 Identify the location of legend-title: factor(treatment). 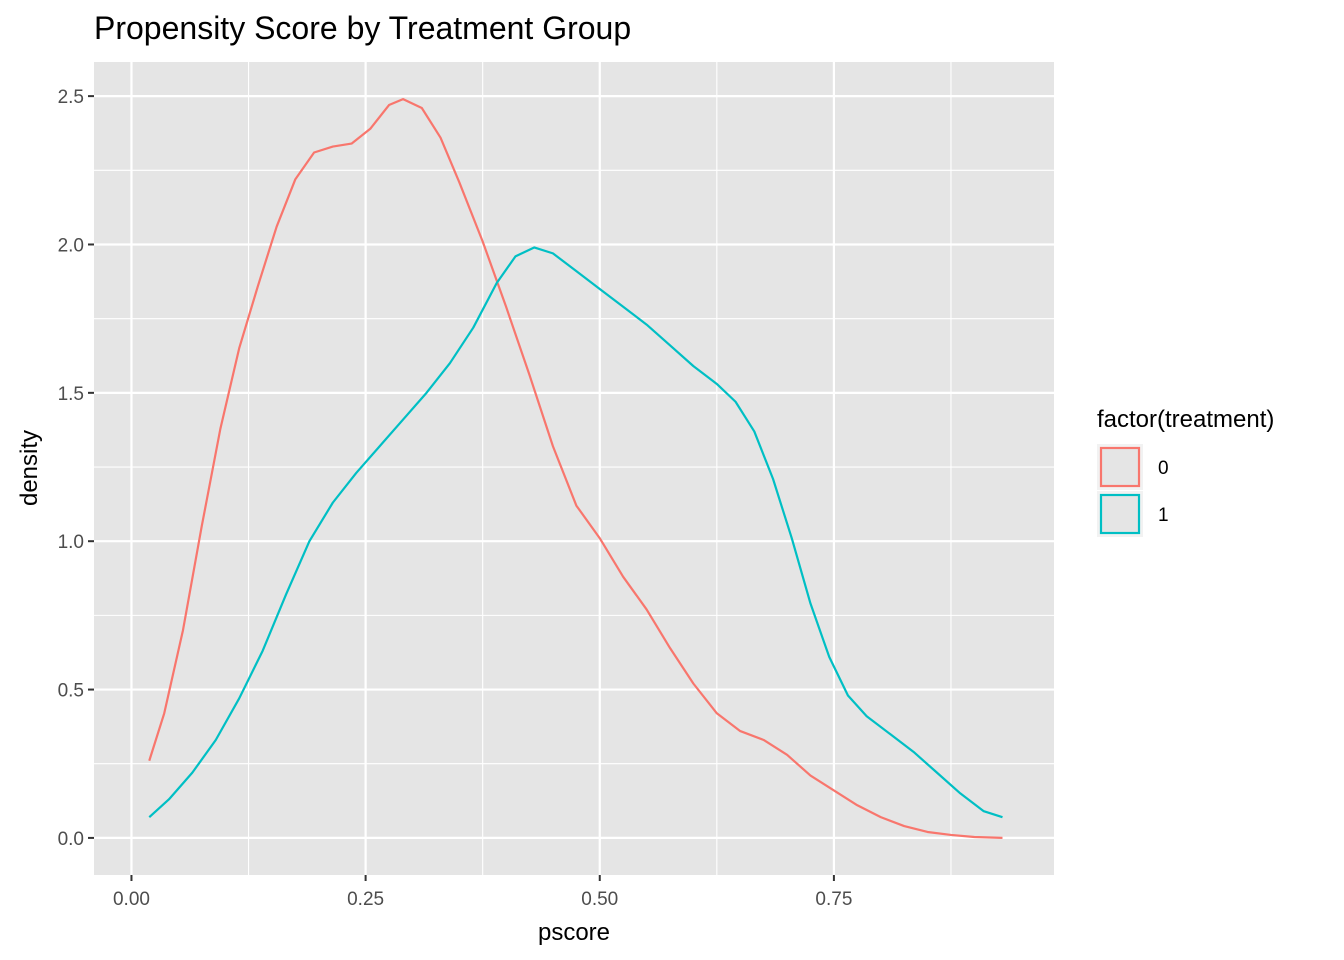
(1185, 419).